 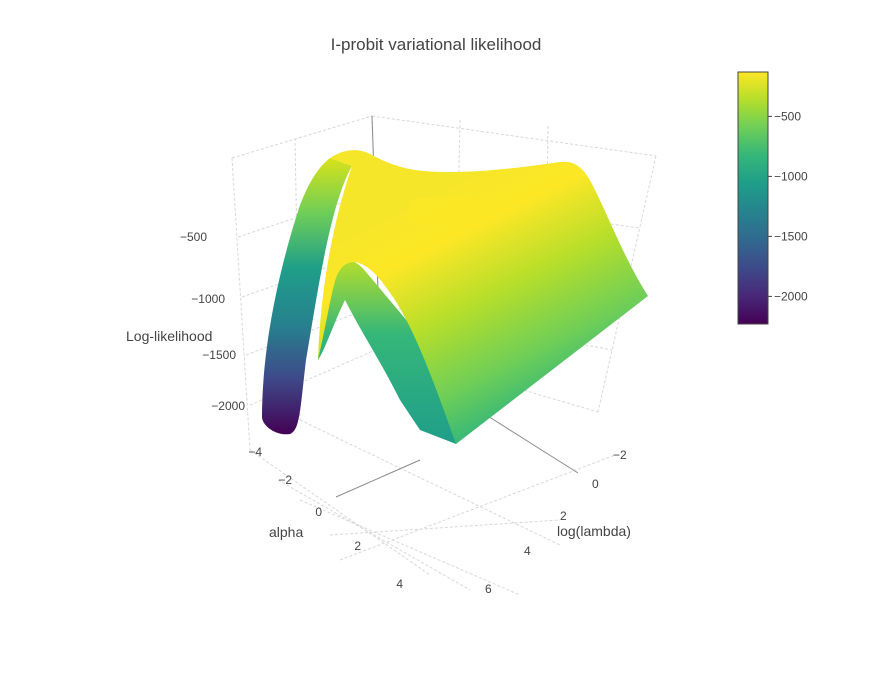 What do you see at coordinates (208, 299) in the screenshot?
I see `z-tick-label: −1000` at bounding box center [208, 299].